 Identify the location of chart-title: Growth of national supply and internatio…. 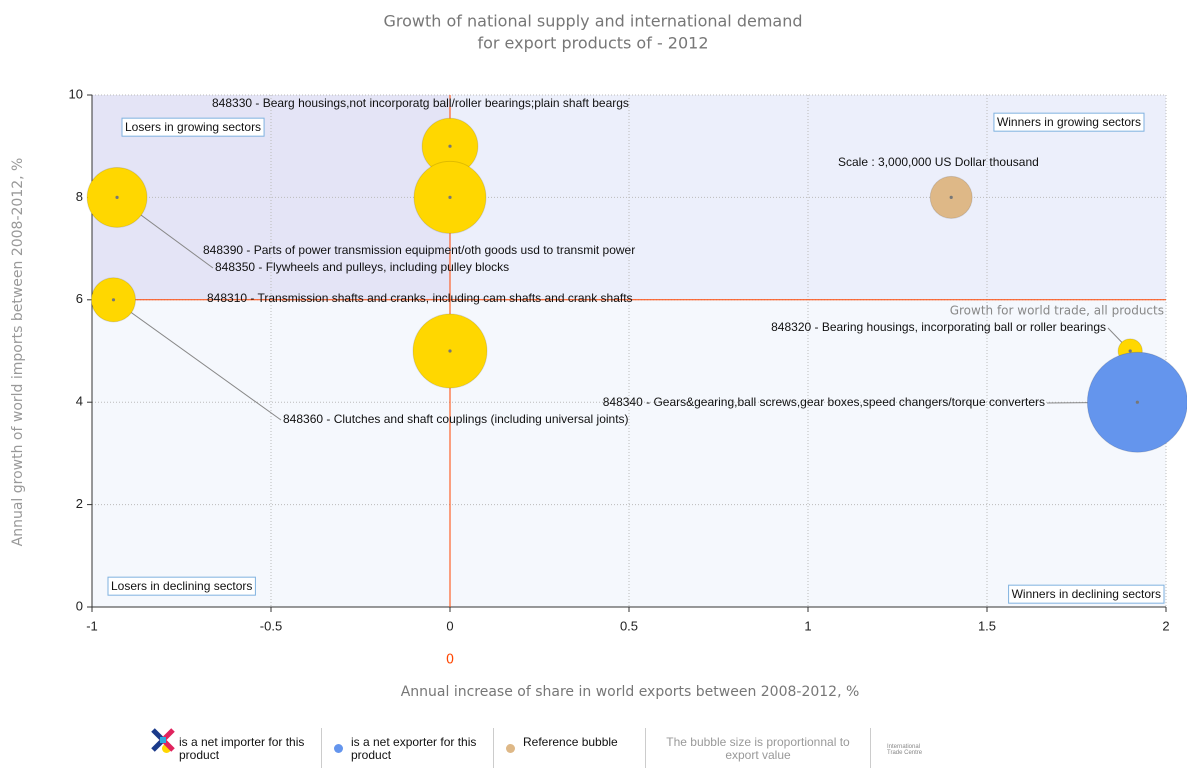
(592, 21).